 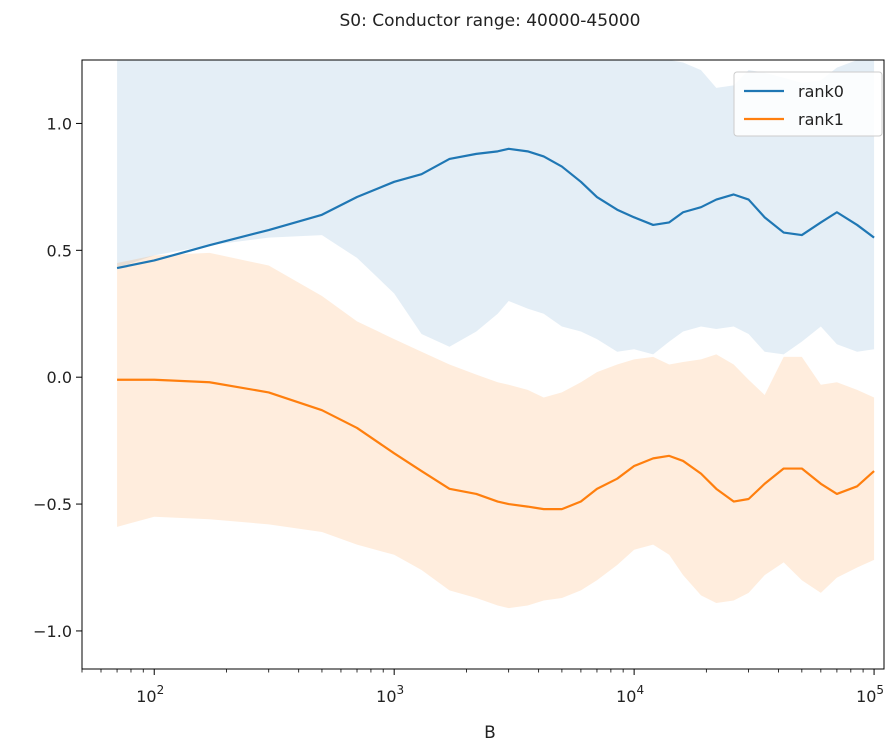 I want to click on legend-label-rank0: rank0, so click(x=821, y=91).